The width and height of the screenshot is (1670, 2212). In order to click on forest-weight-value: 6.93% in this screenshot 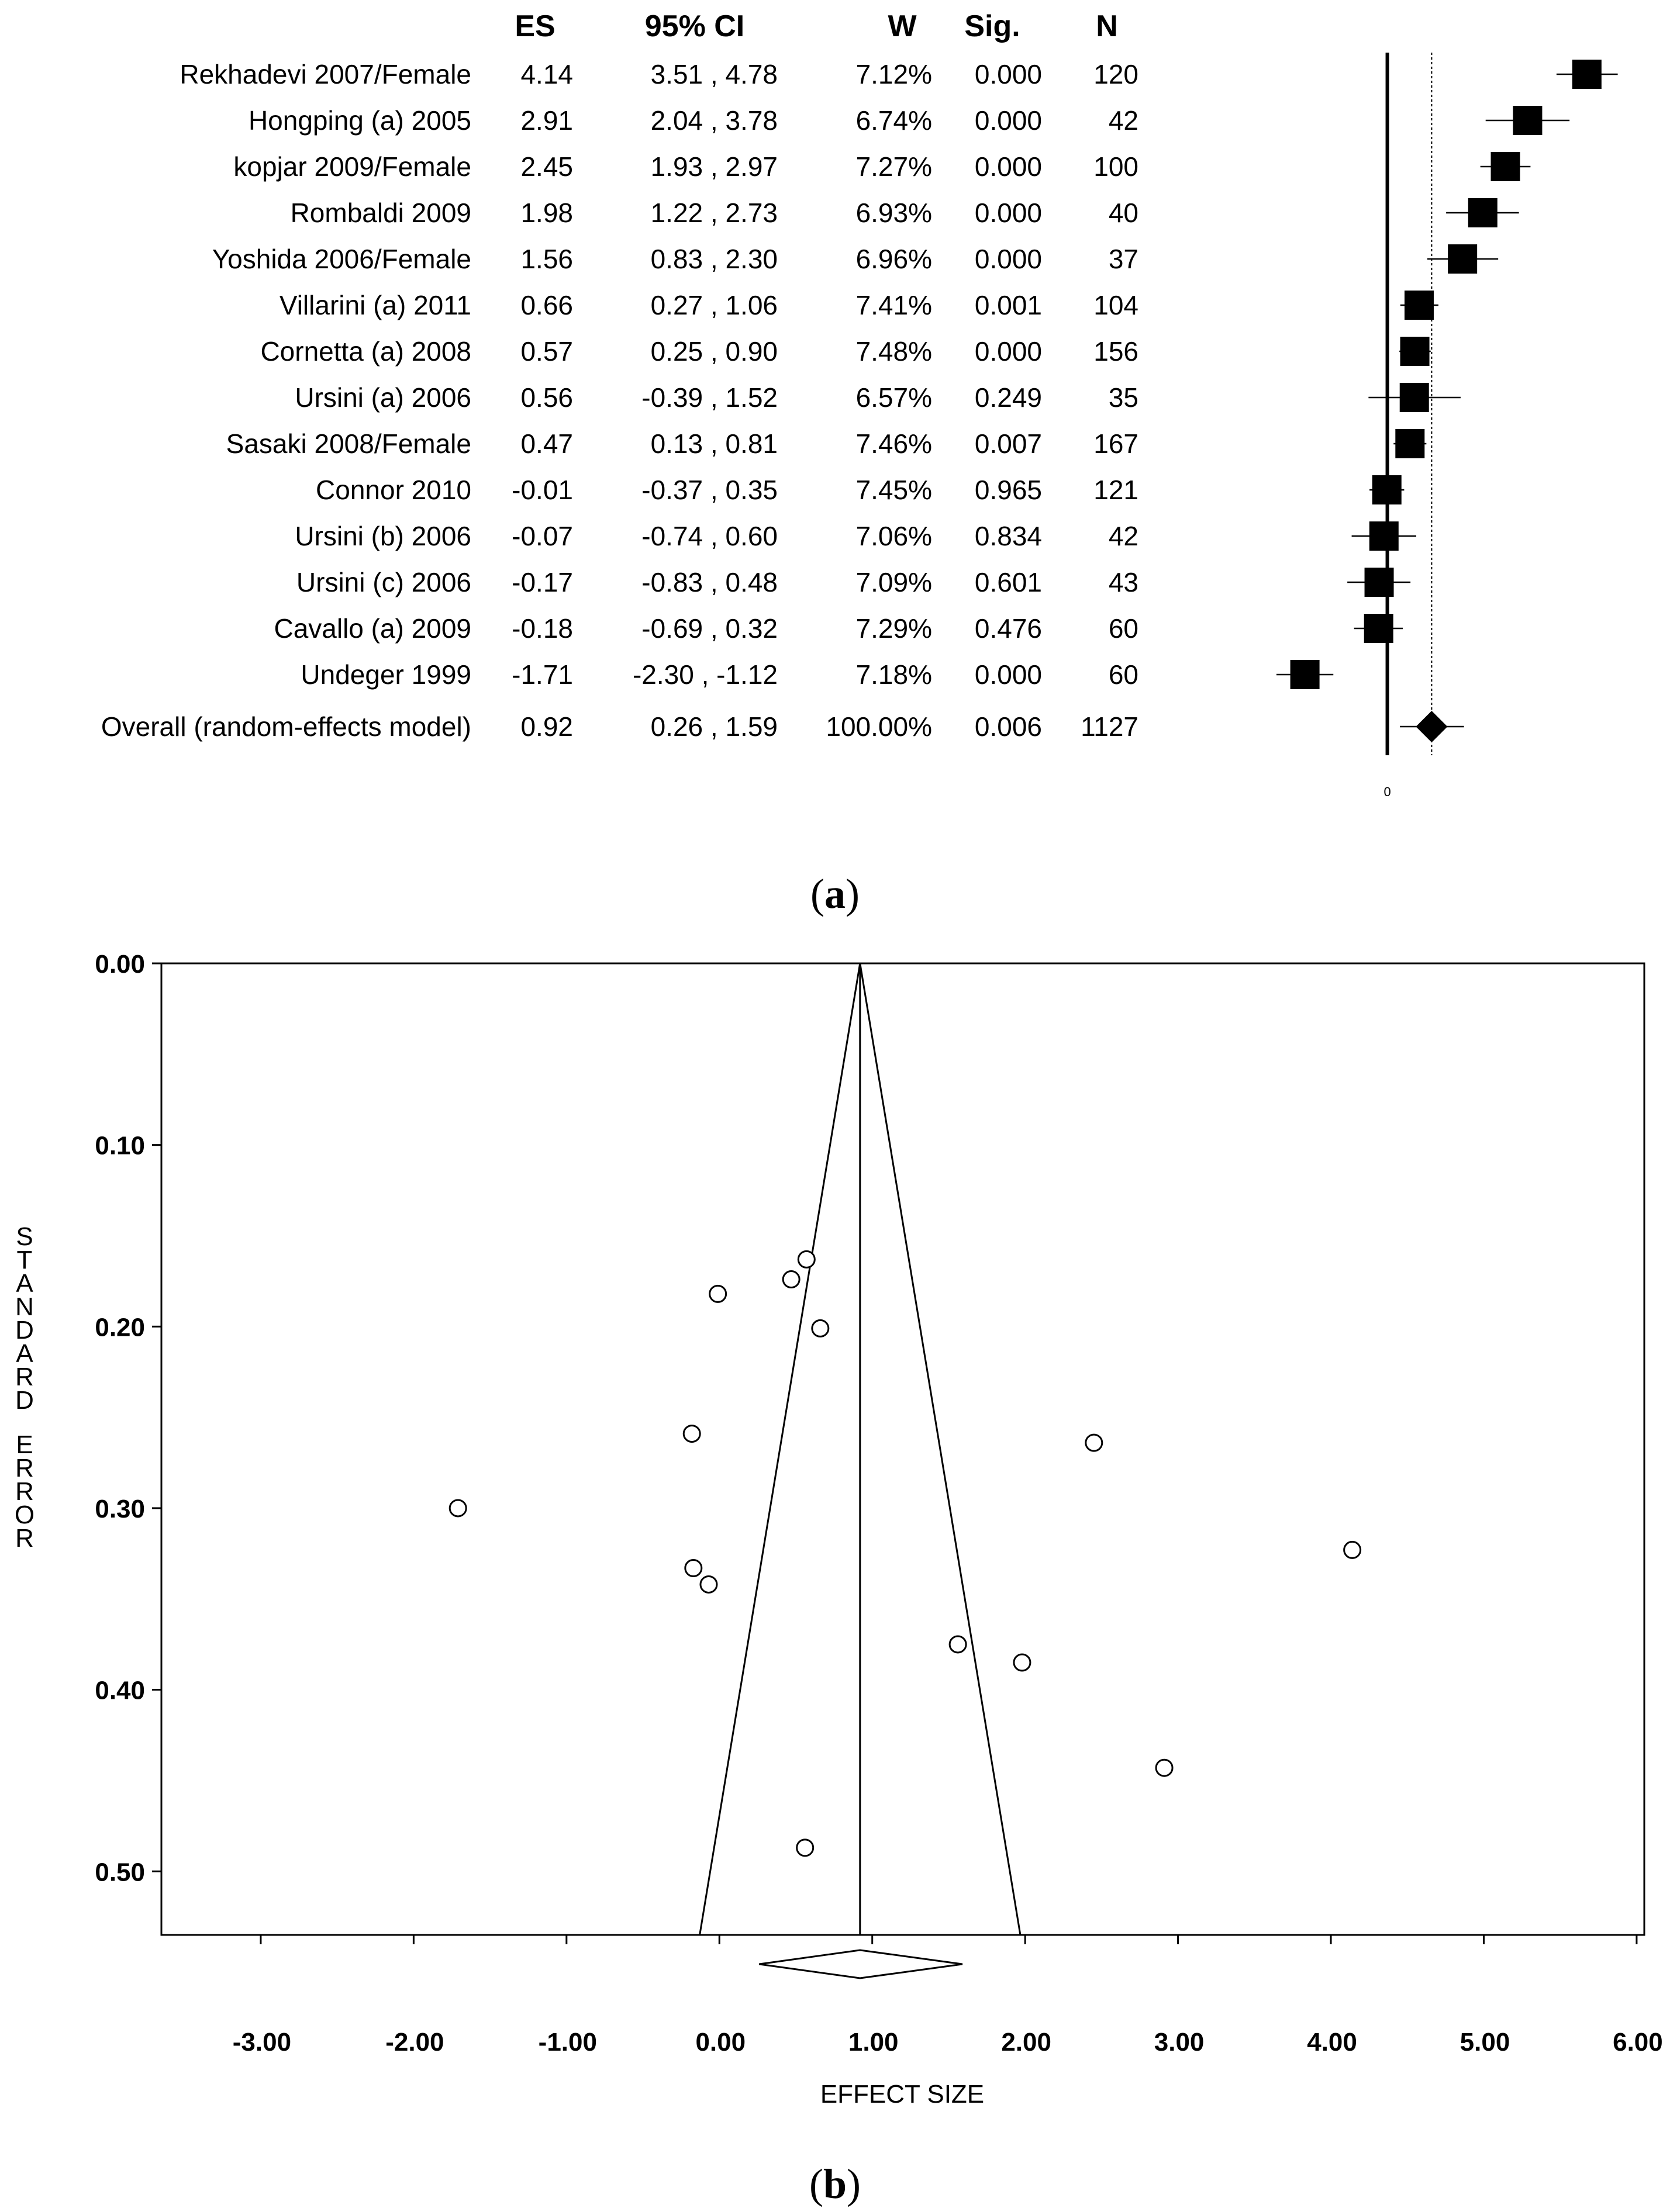, I will do `click(894, 213)`.